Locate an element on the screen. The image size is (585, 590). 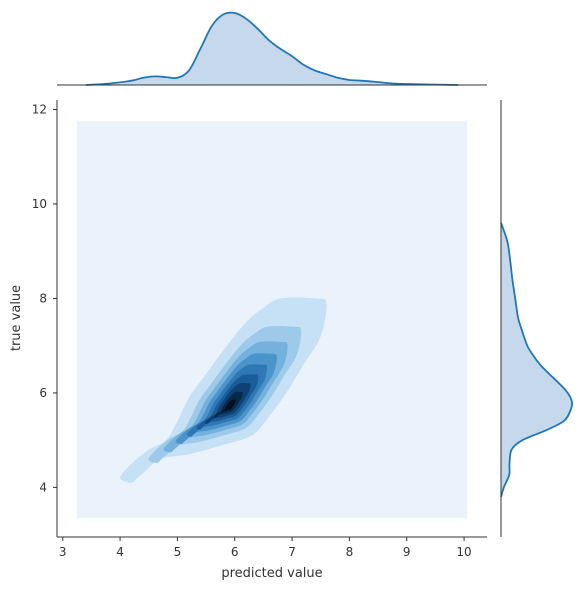
top-marginal-panel is located at coordinates (272, 48).